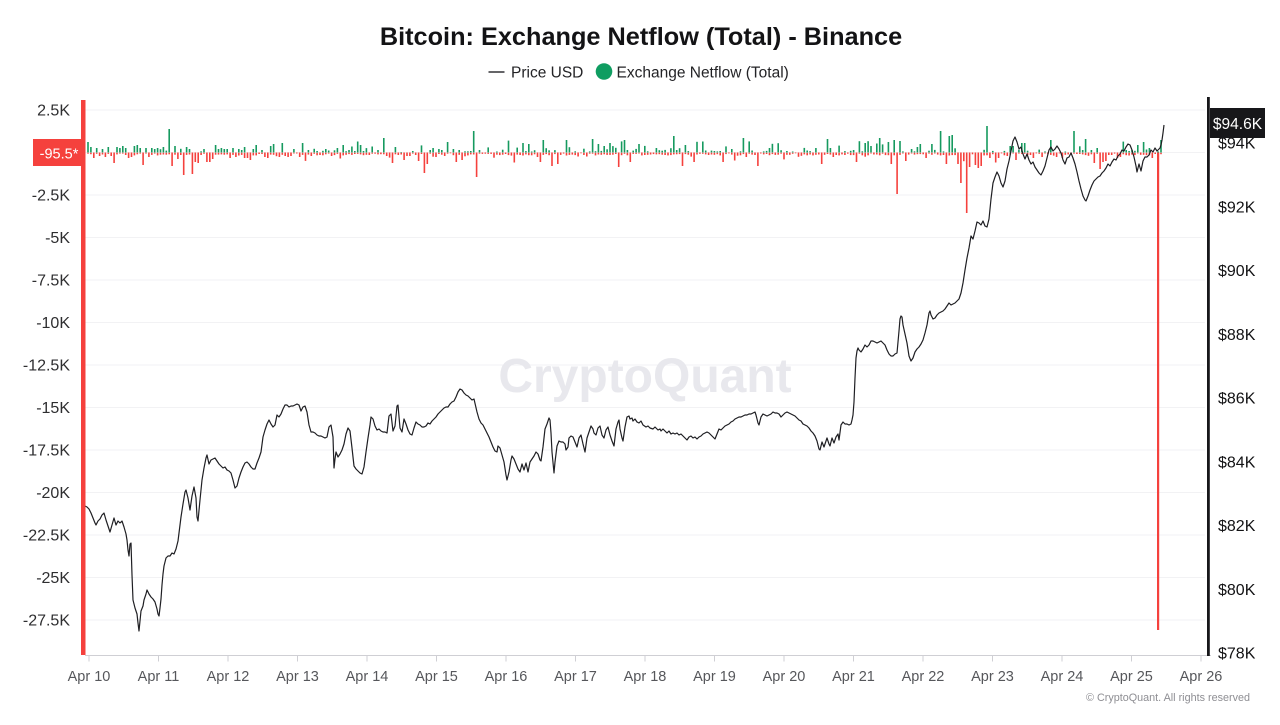 This screenshot has height=725, width=1280. What do you see at coordinates (506, 677) in the screenshot?
I see `svg-text: Apr 16` at bounding box center [506, 677].